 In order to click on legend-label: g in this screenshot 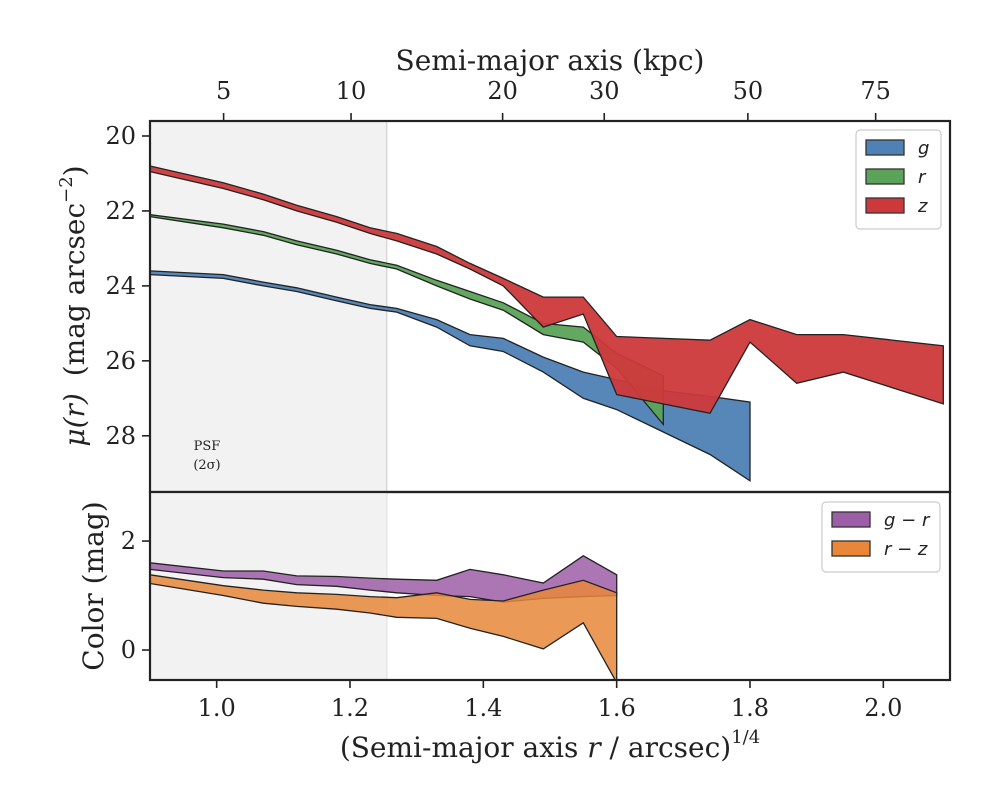, I will do `click(923, 148)`.